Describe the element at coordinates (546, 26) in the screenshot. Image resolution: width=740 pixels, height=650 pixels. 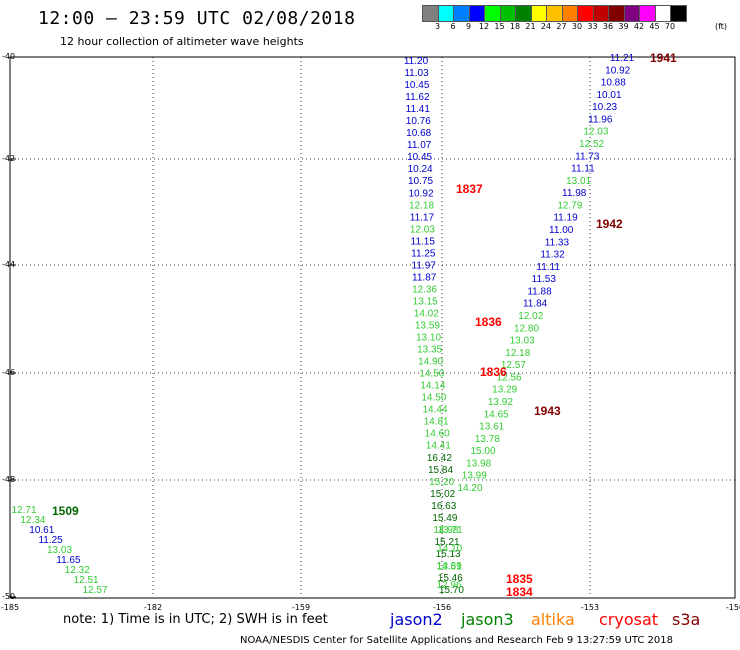
I see `colorbar-tick-label: 24` at that location.